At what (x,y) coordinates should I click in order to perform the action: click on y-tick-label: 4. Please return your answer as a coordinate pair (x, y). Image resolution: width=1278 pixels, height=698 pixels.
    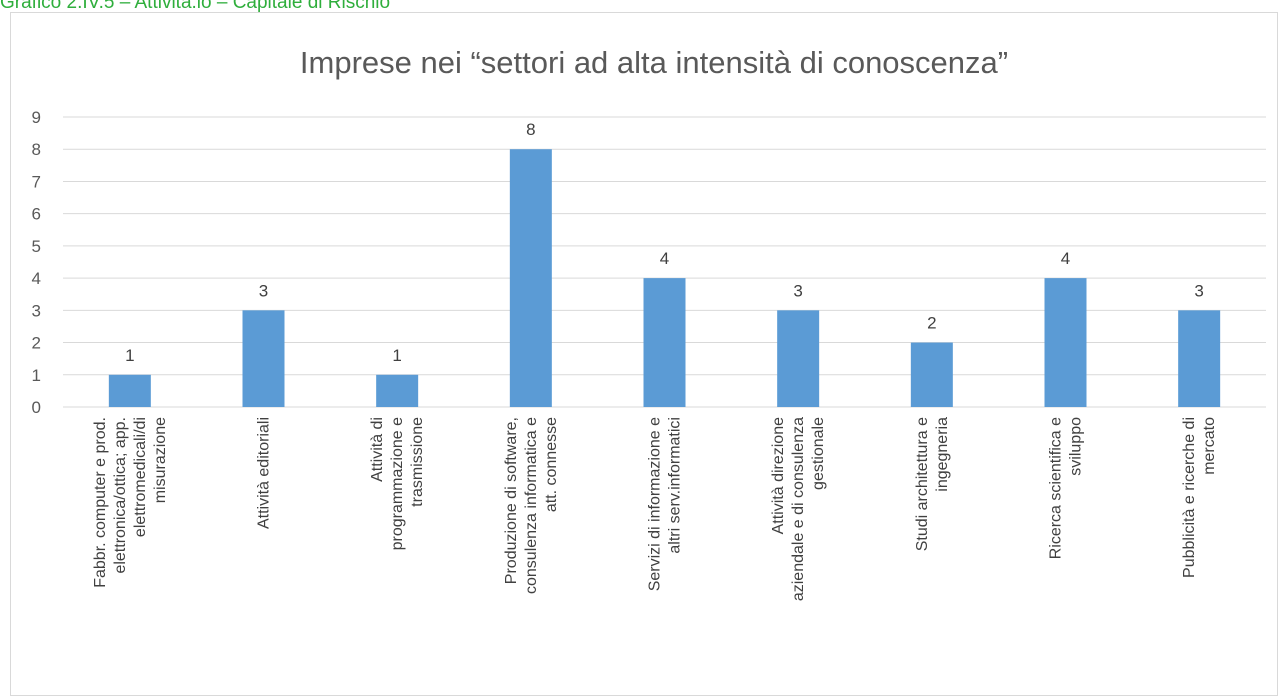
    Looking at the image, I should click on (36, 278).